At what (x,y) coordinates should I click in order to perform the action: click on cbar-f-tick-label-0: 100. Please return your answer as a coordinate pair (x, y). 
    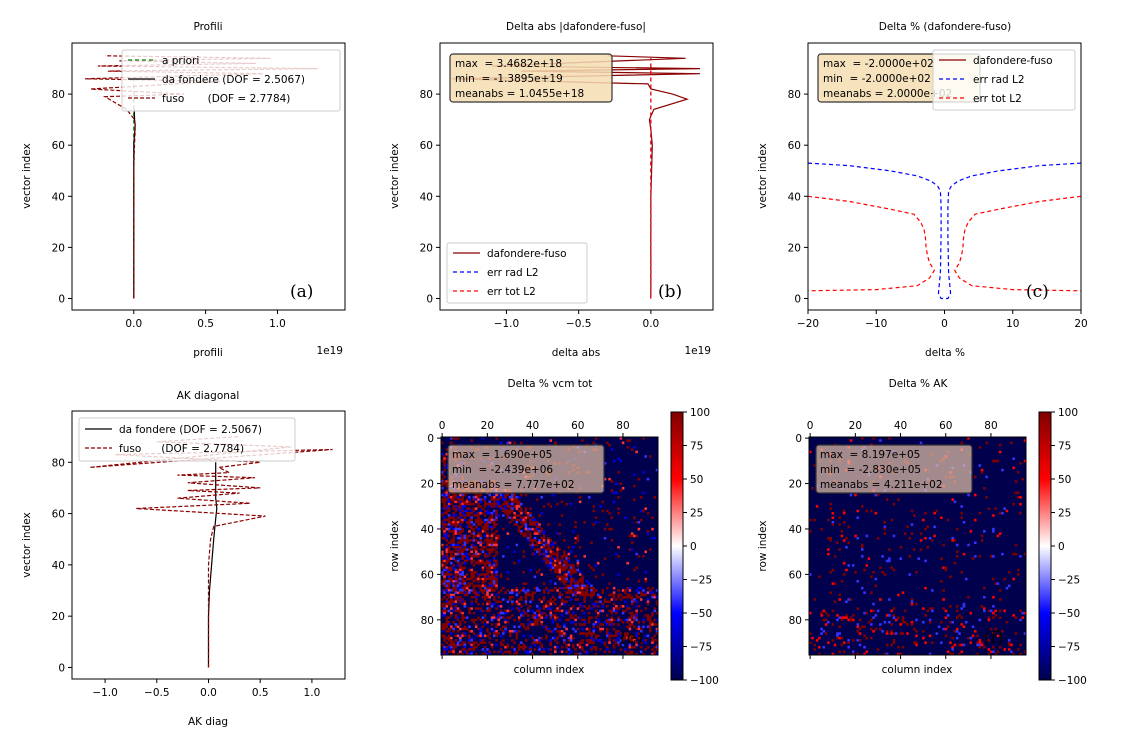
    Looking at the image, I should click on (1068, 413).